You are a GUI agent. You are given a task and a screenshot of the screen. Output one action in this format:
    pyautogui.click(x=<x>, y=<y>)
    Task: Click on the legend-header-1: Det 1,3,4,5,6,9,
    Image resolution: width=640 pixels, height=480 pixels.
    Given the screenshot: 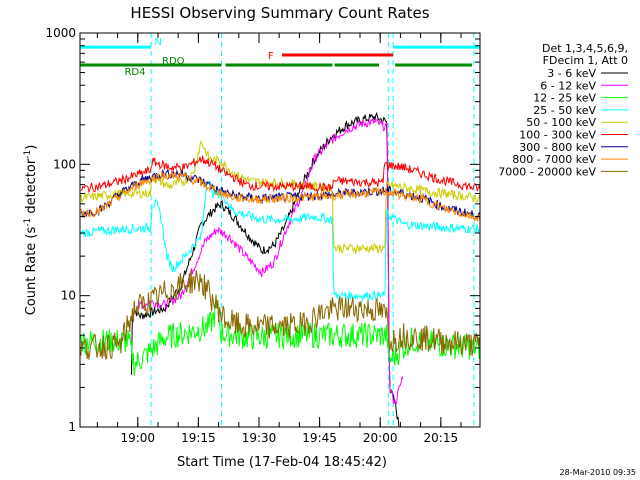 What is the action you would take?
    pyautogui.click(x=585, y=48)
    